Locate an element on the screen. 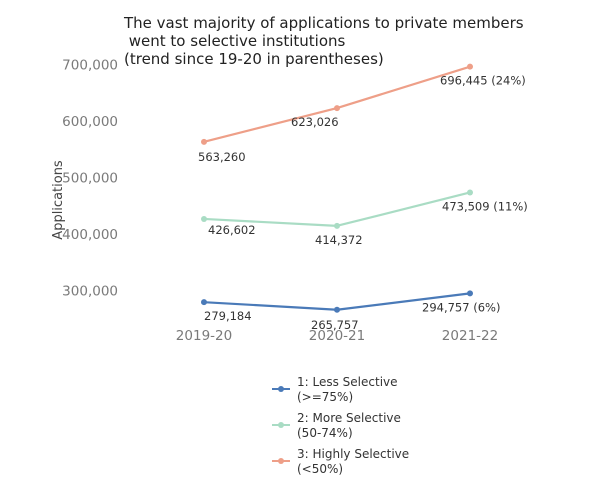 The height and width of the screenshot is (486, 612). legend-label: 3: Highly Selective is located at coordinates (353, 454).